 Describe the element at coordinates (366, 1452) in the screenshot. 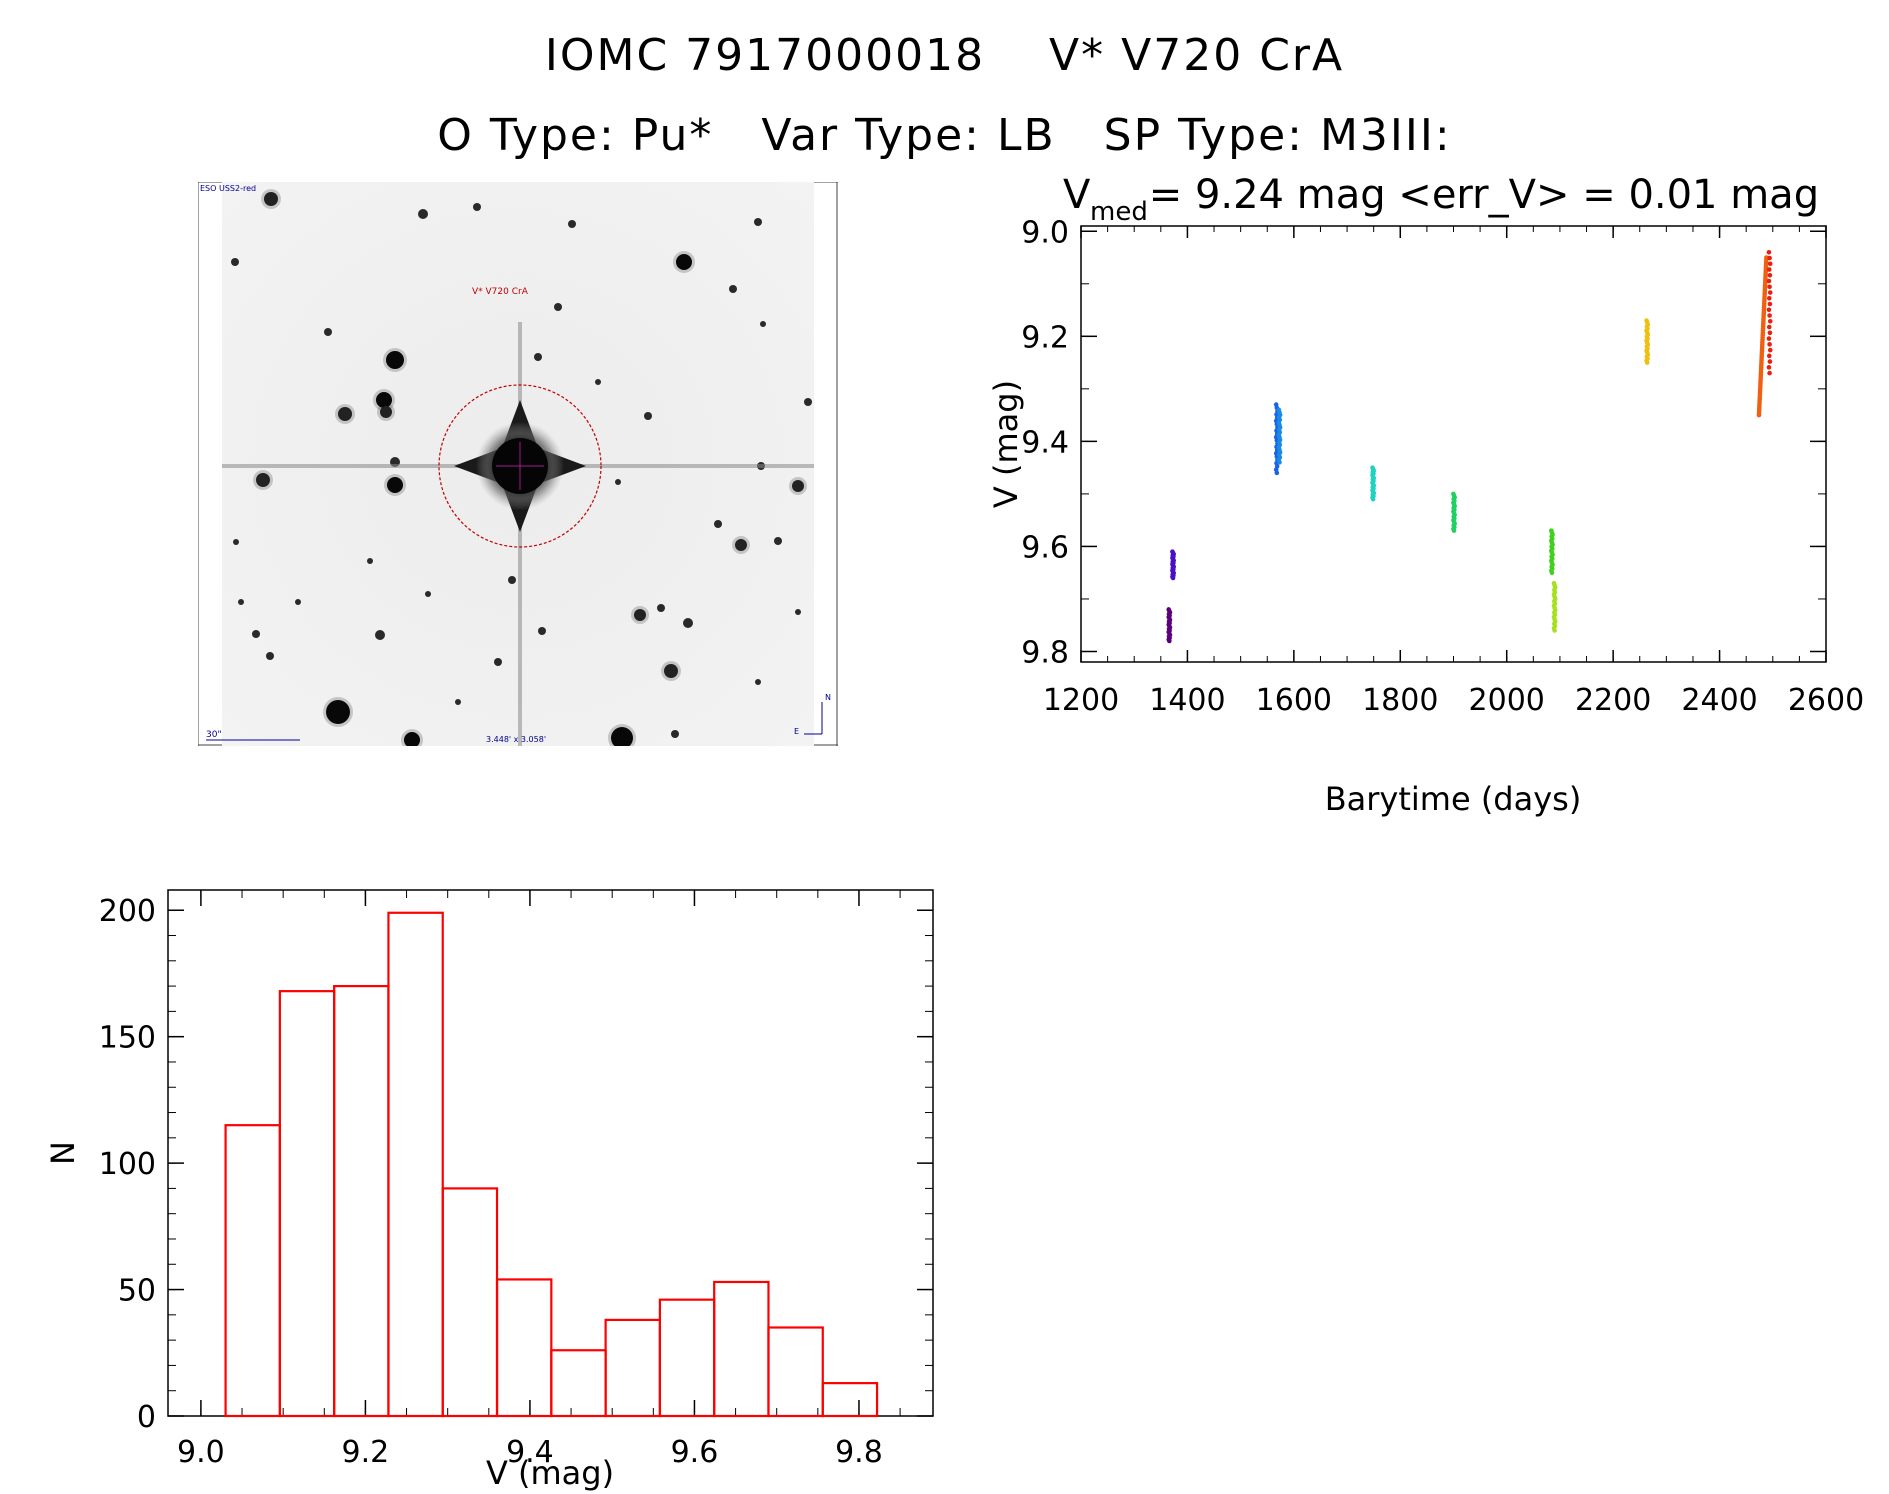

I see `x-tick-label: 9.2` at that location.